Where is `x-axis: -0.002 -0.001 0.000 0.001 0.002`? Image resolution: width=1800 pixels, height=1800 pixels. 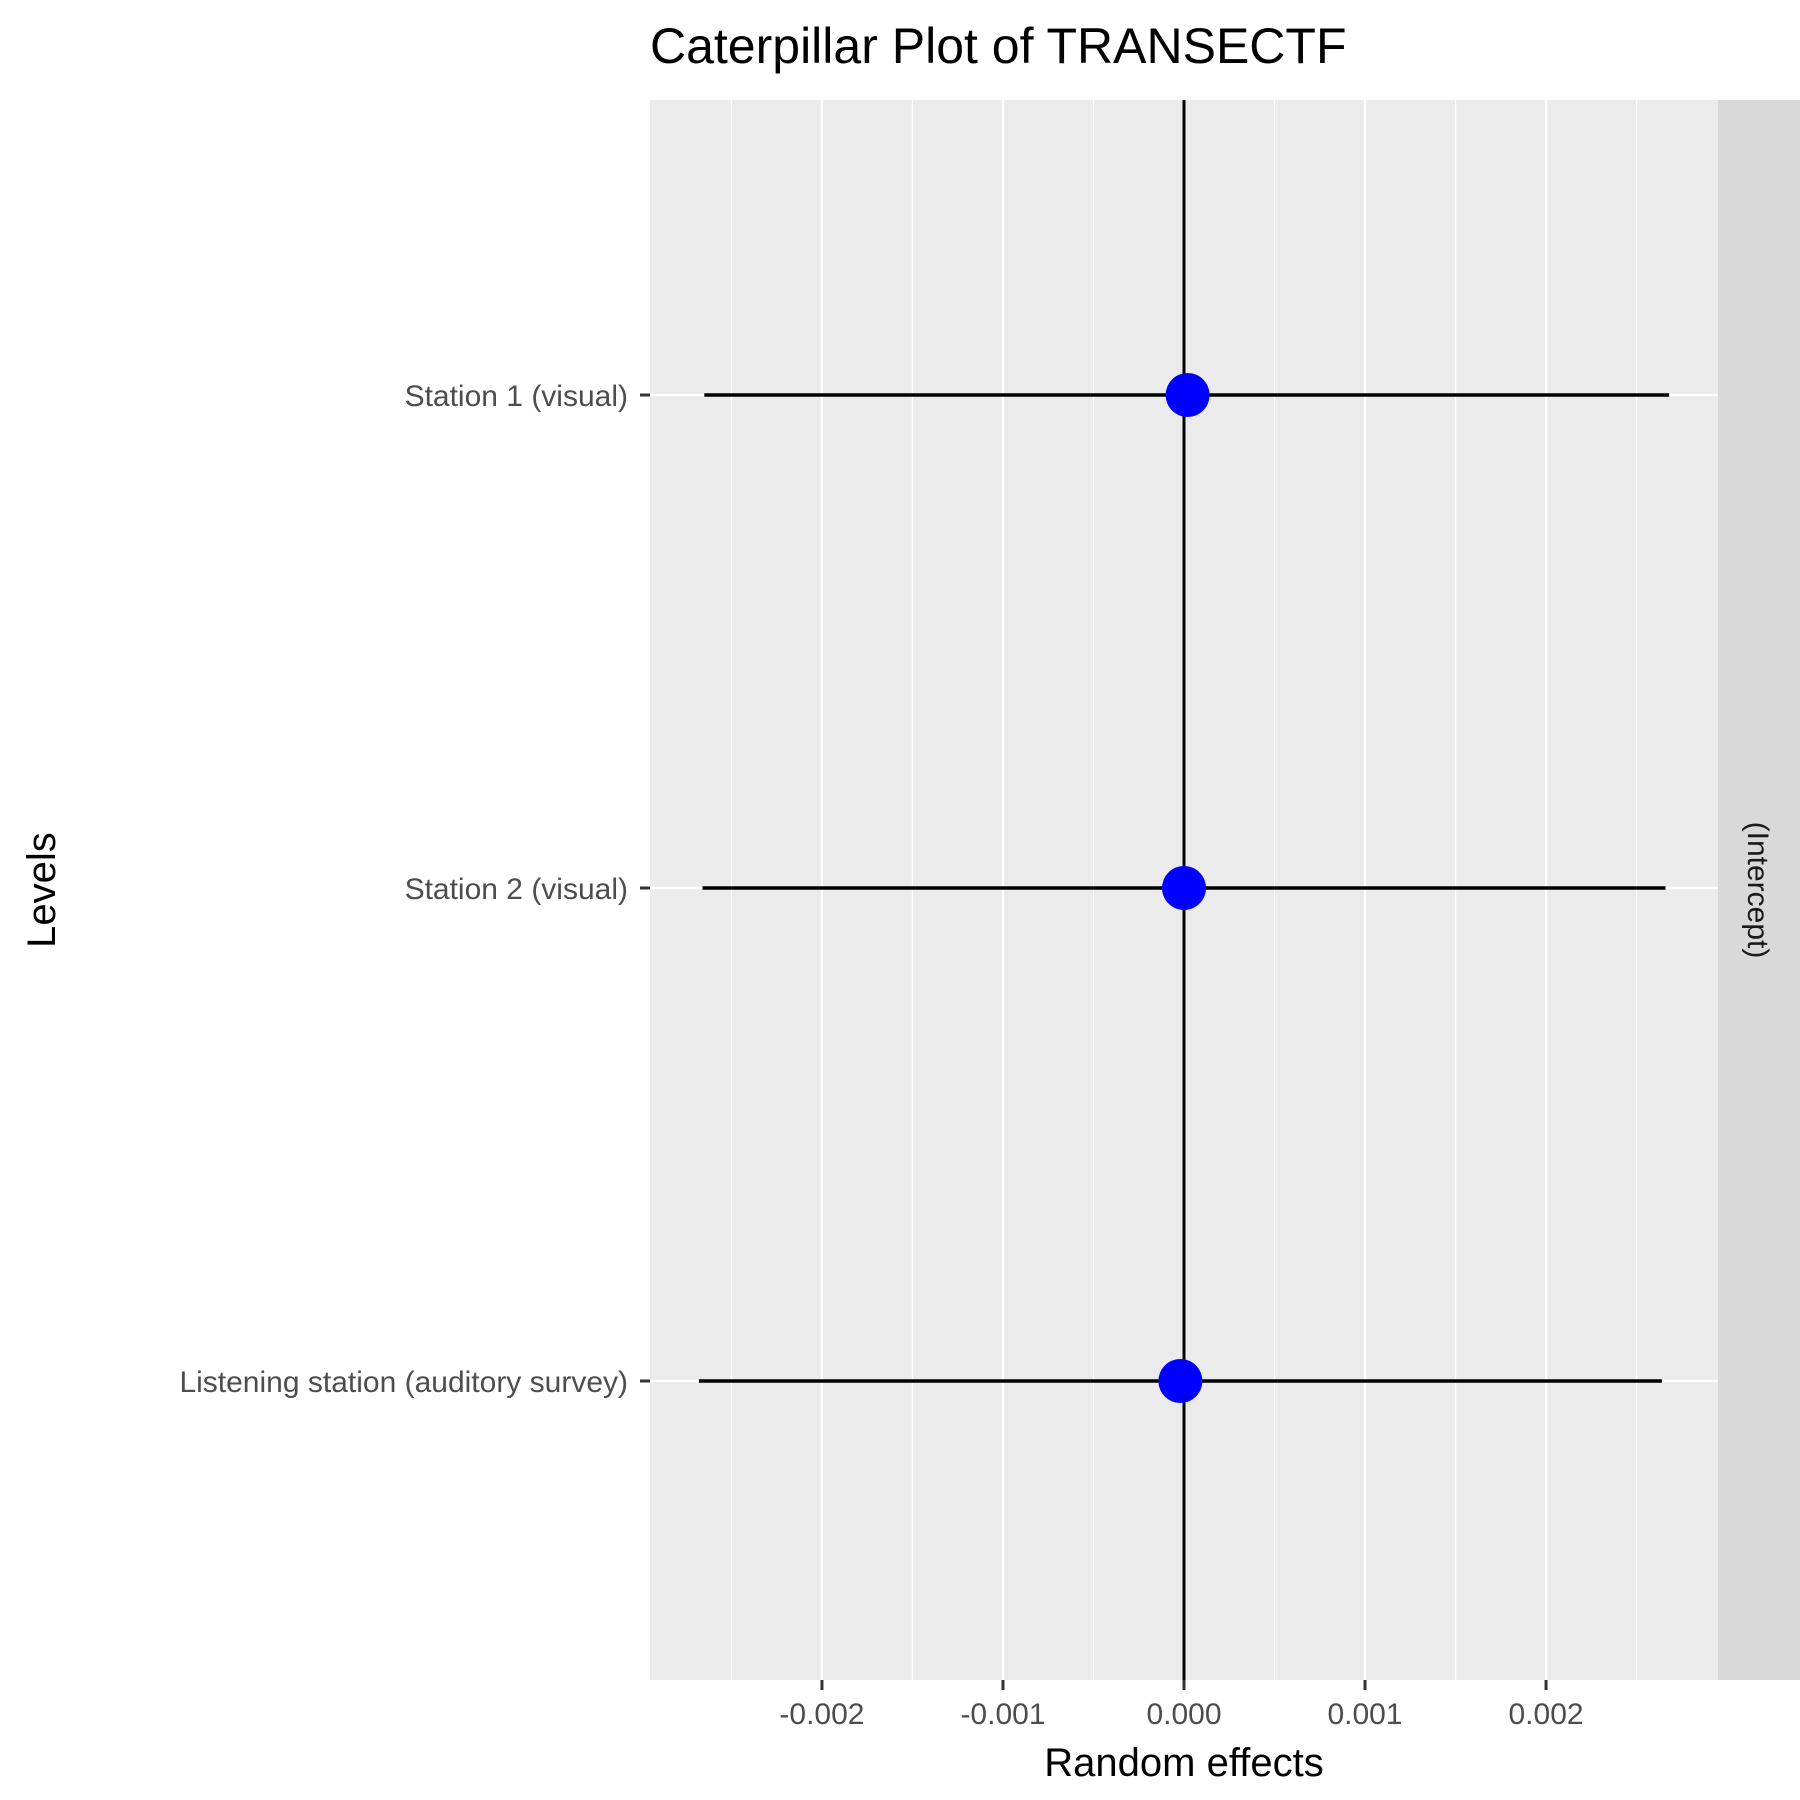
x-axis: -0.002 -0.001 0.000 0.001 0.002 is located at coordinates (1181, 1705).